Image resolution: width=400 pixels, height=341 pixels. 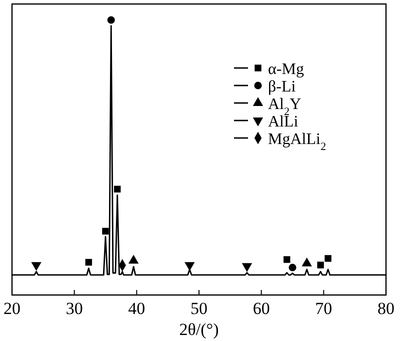 I want to click on x-tick-label: 80, so click(x=386, y=308).